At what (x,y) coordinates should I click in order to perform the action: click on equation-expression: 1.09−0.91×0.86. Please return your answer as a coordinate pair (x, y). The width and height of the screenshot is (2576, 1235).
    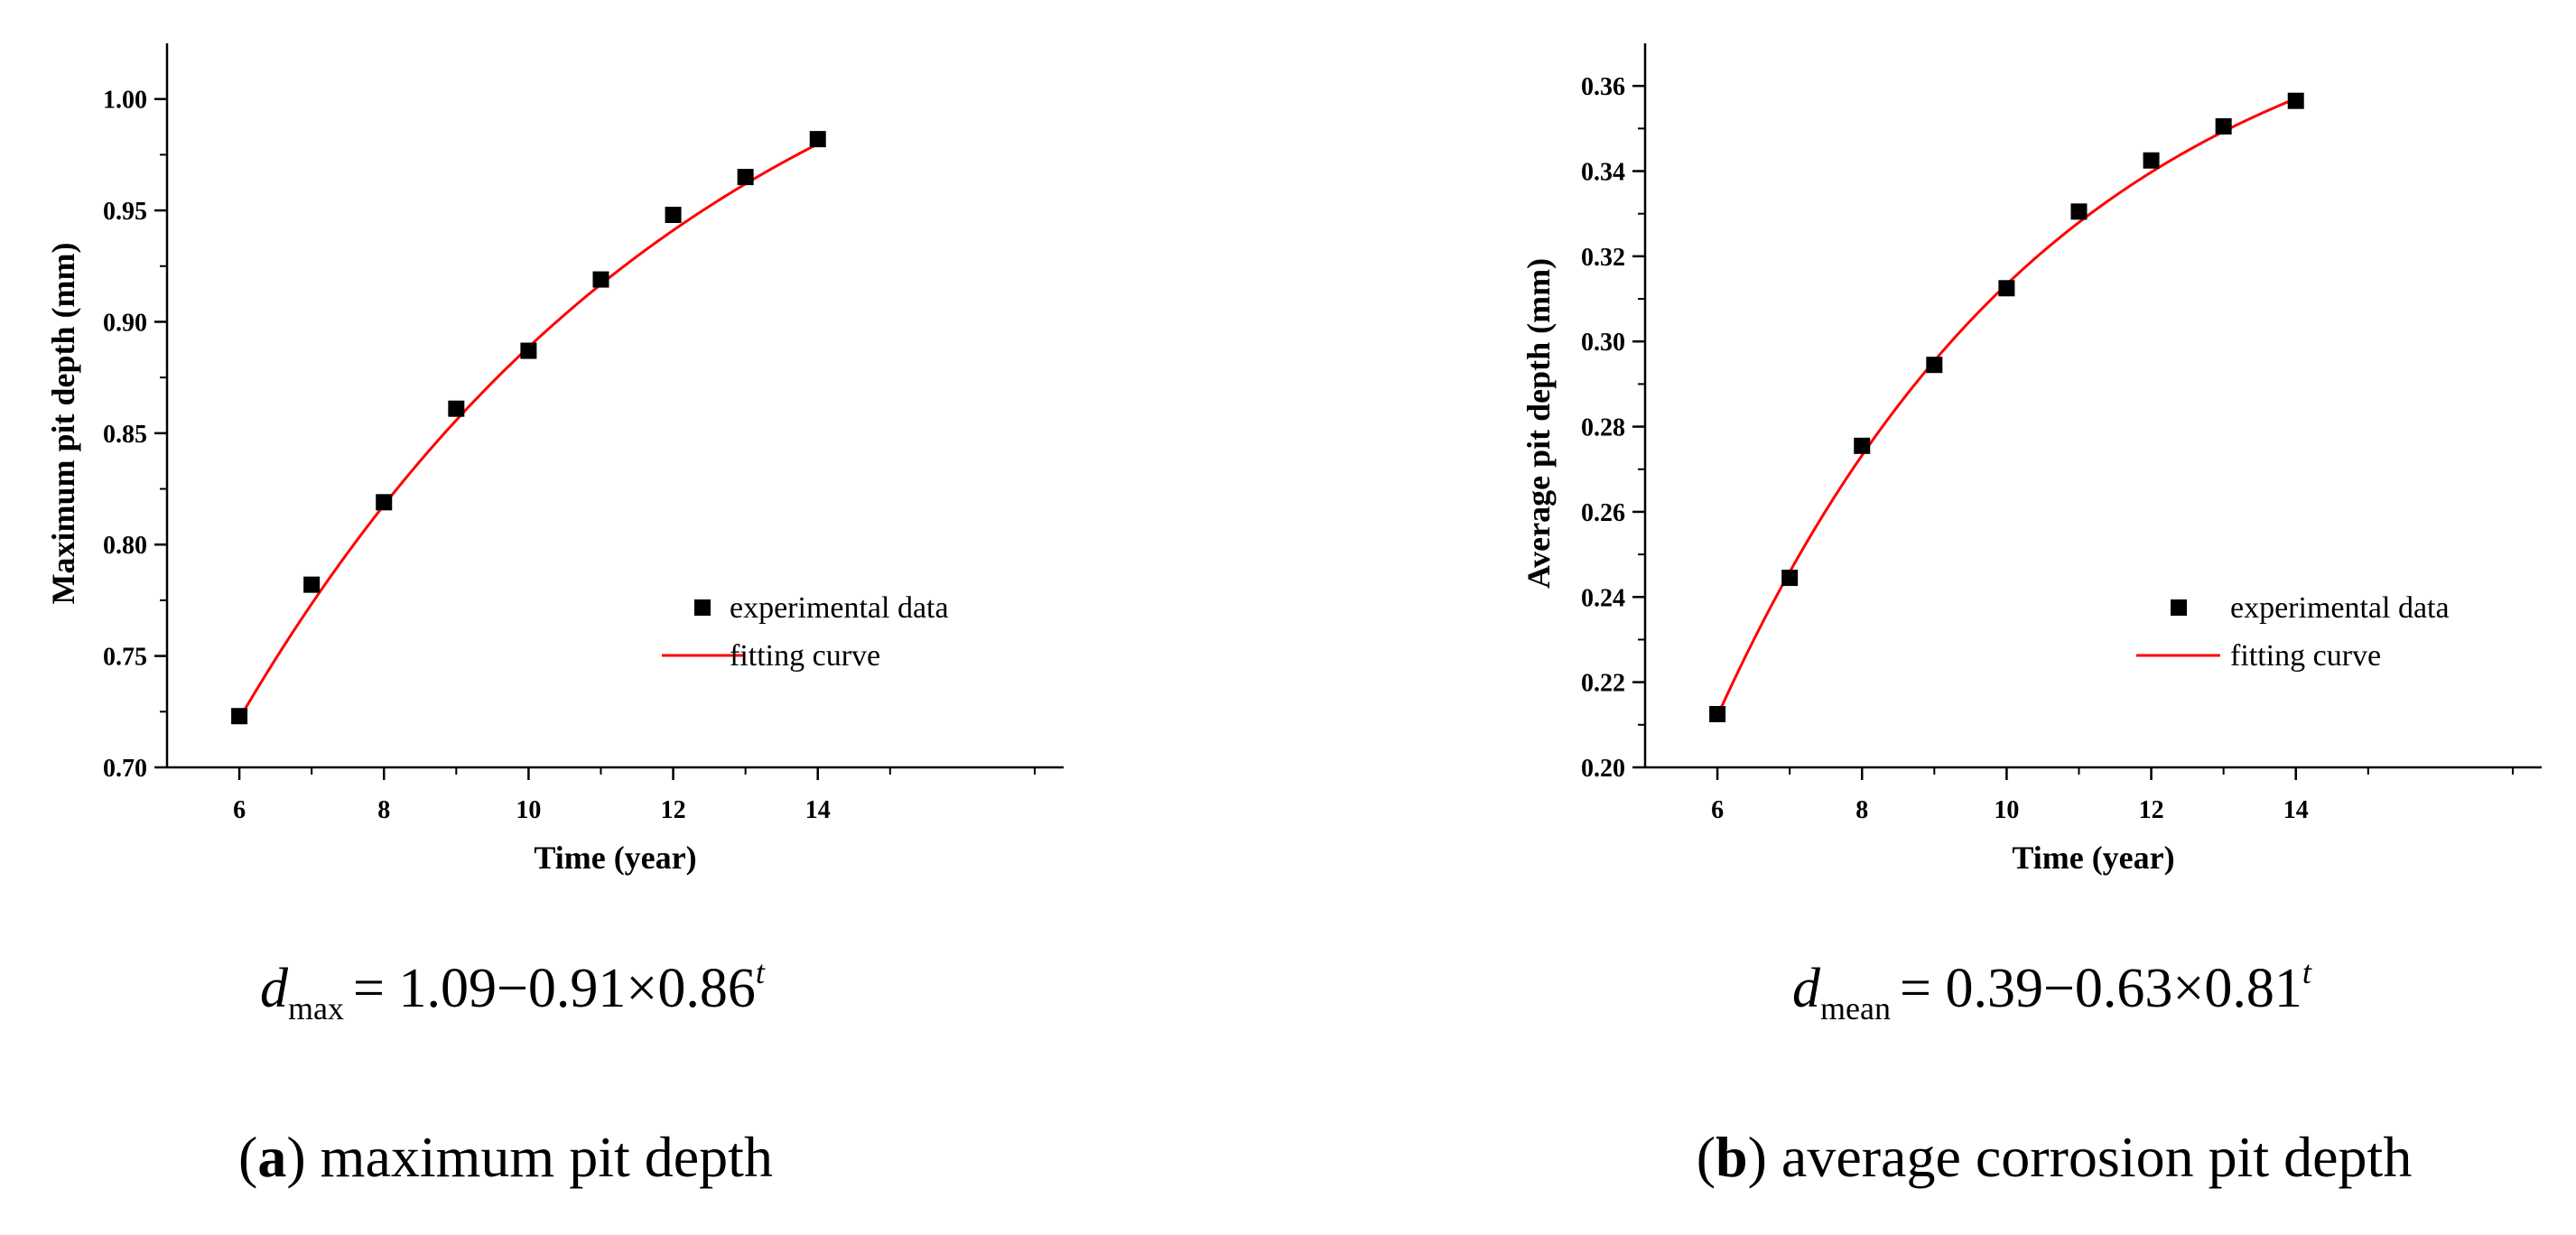
    Looking at the image, I should click on (576, 988).